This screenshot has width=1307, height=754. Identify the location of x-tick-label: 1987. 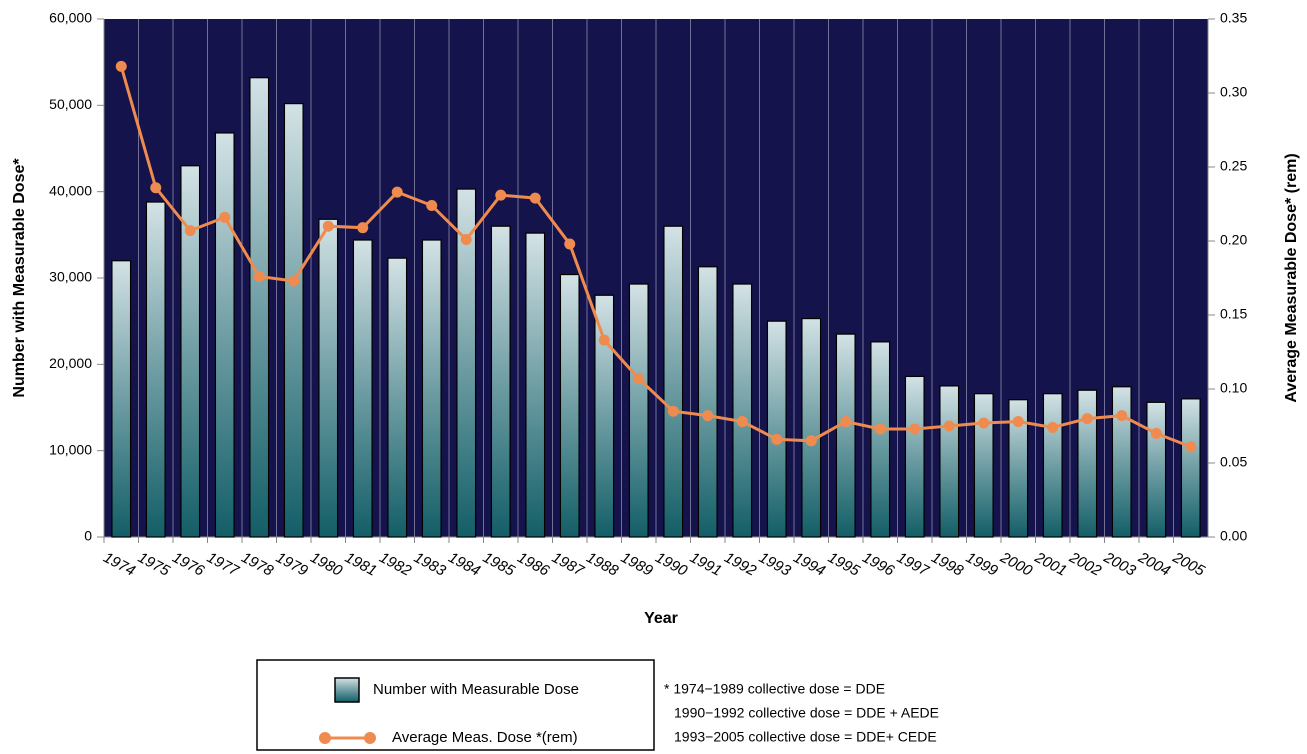
(568, 564).